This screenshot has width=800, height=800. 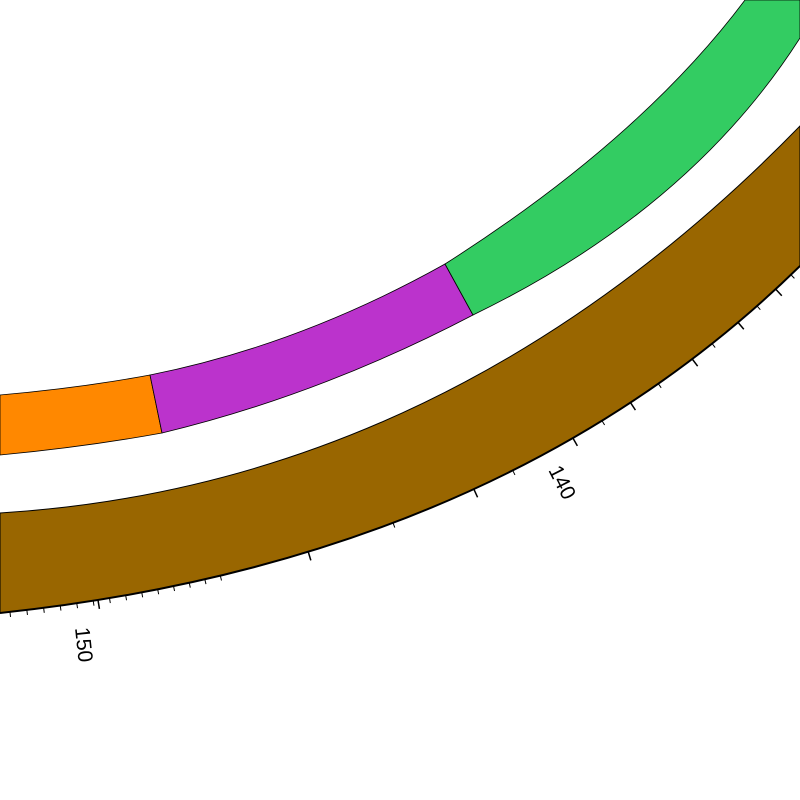 I want to click on tick-label-150: 150, so click(x=83, y=644).